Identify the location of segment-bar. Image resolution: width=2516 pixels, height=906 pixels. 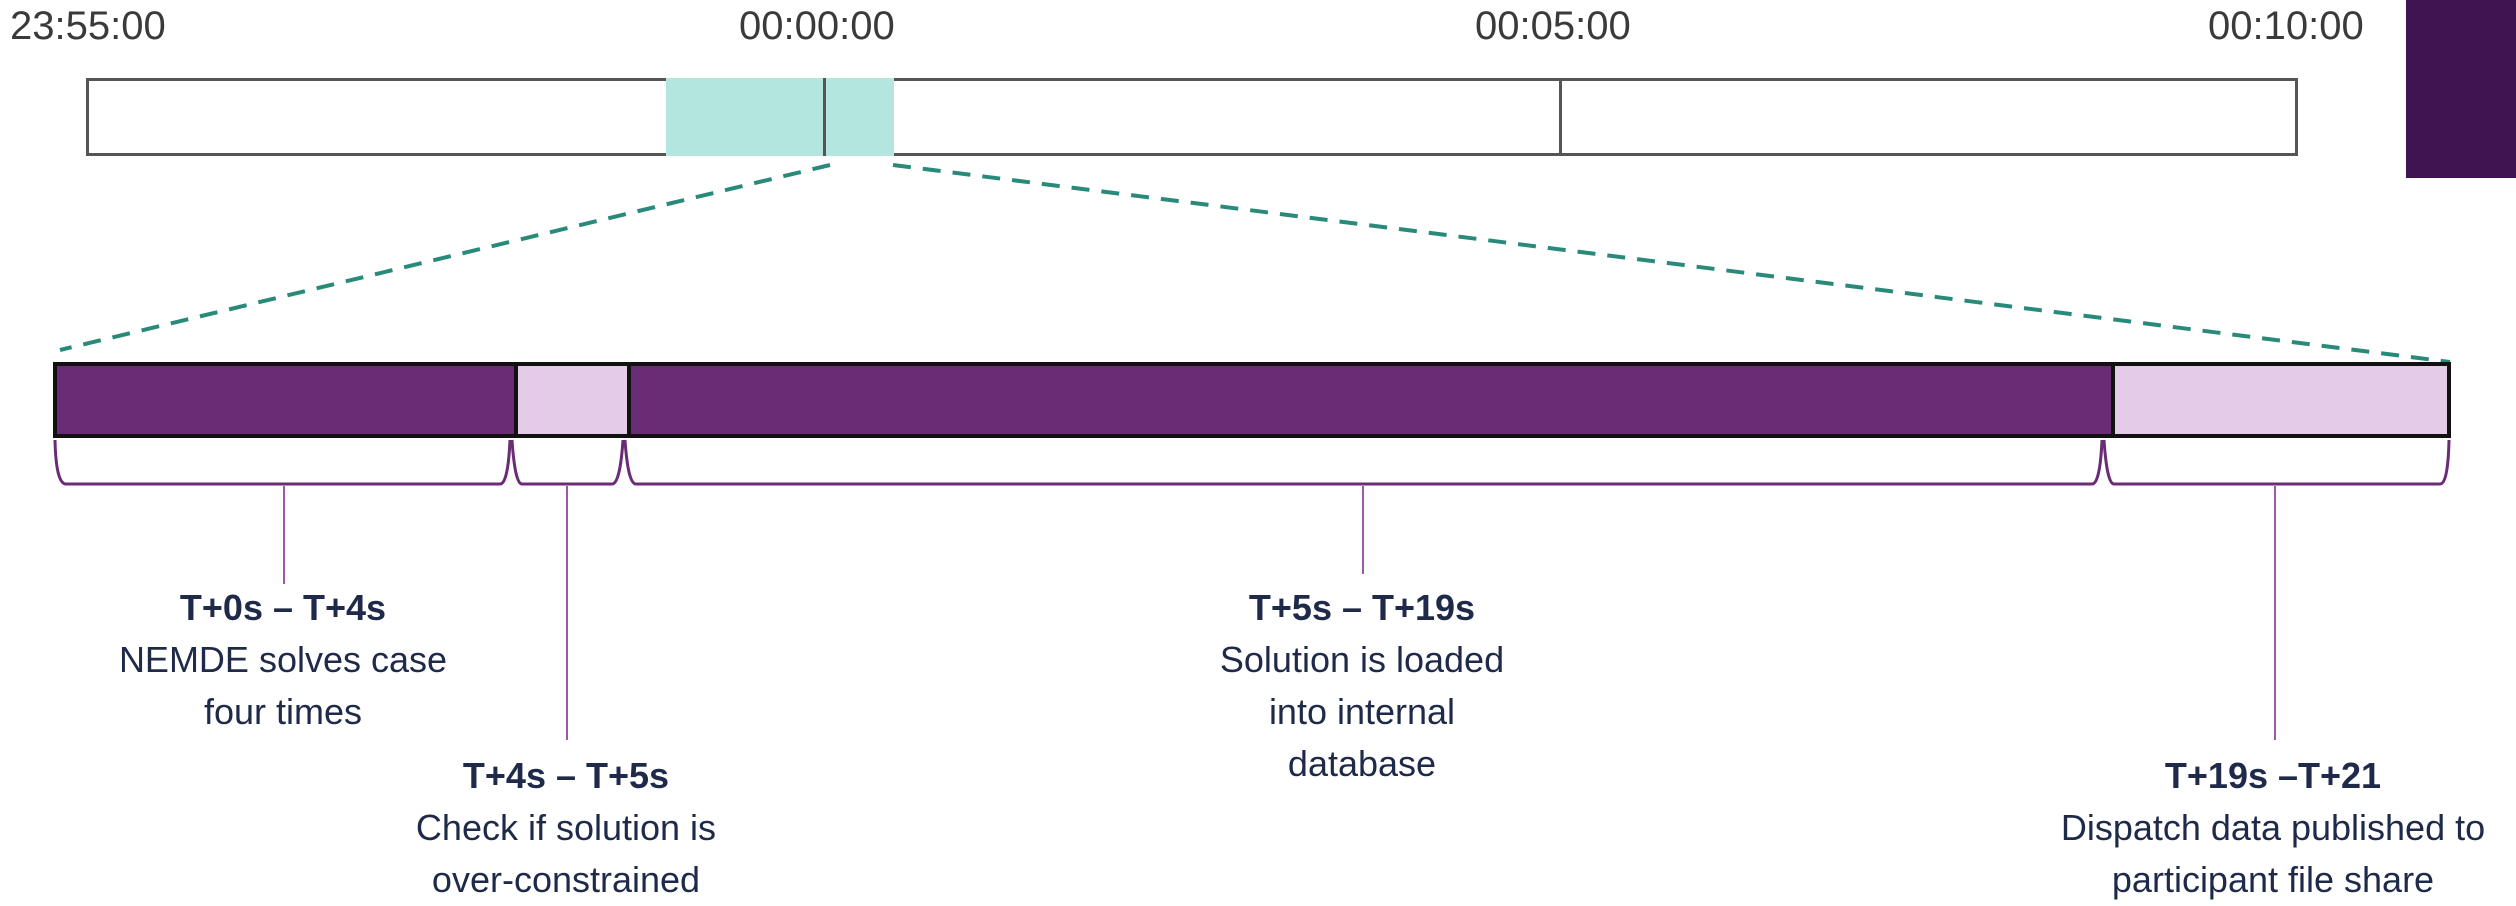
(1252, 400).